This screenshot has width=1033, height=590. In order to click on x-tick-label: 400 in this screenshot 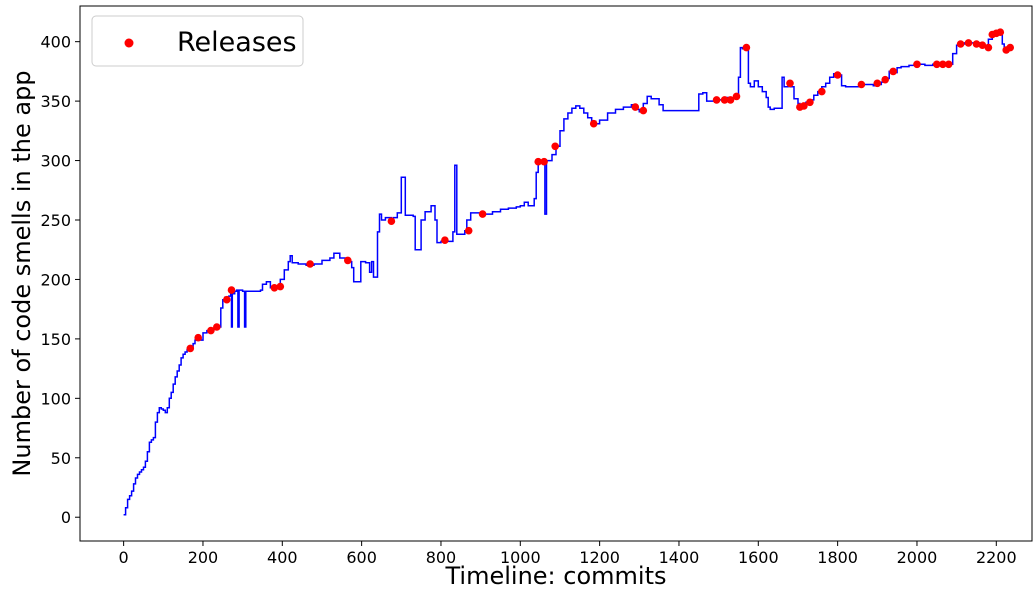, I will do `click(282, 557)`.